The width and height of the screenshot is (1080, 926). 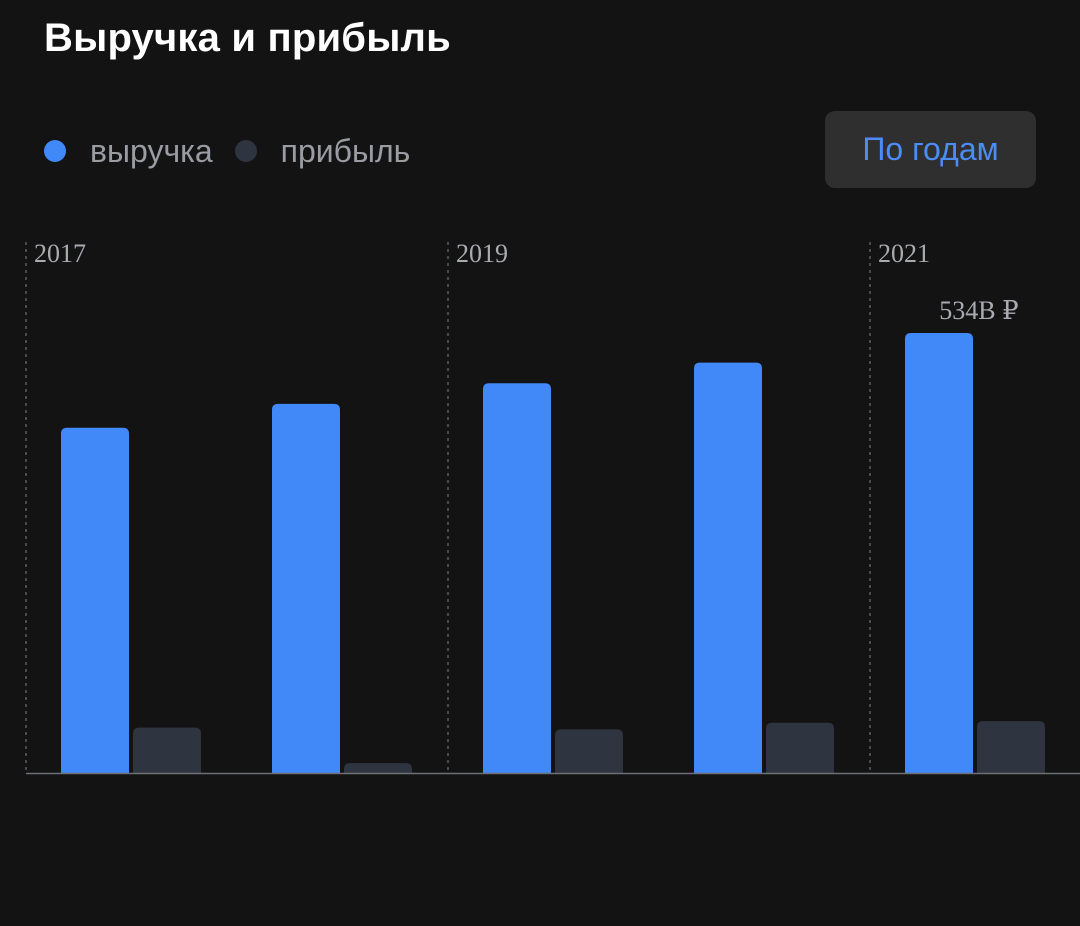 I want to click on revenue-bar-2021, so click(x=939, y=553).